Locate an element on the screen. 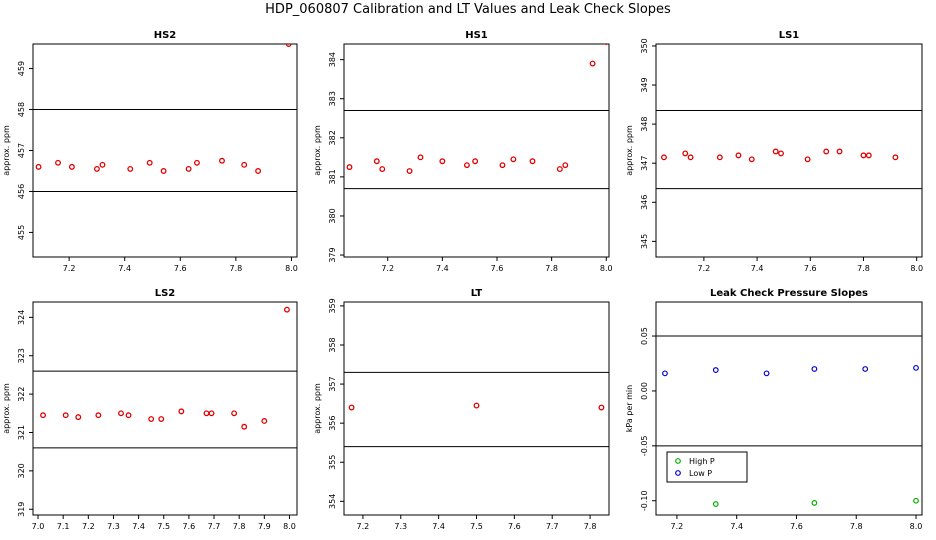 This screenshot has width=936, height=540. y-tick-label: 382 is located at coordinates (332, 137).